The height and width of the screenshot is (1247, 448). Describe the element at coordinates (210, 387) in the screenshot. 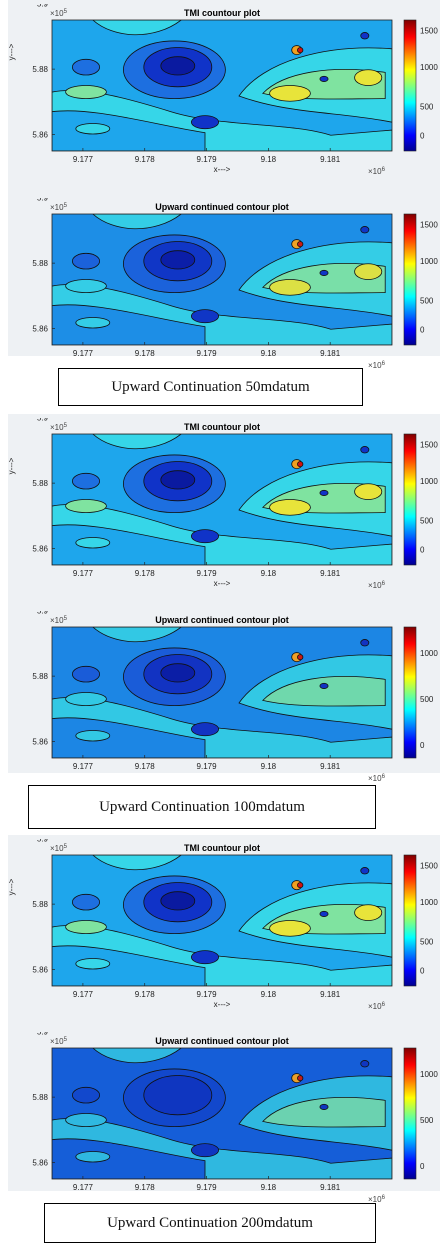

I see `figure-caption: Upward Continuation 50mdatum` at that location.